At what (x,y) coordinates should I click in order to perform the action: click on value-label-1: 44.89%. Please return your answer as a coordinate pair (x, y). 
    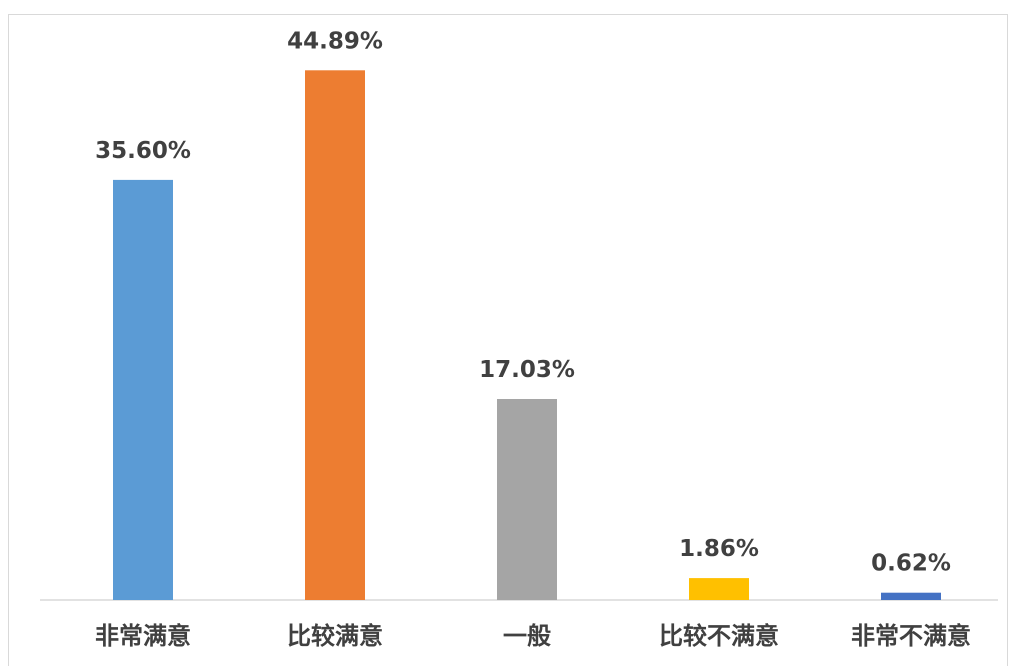
    Looking at the image, I should click on (335, 41).